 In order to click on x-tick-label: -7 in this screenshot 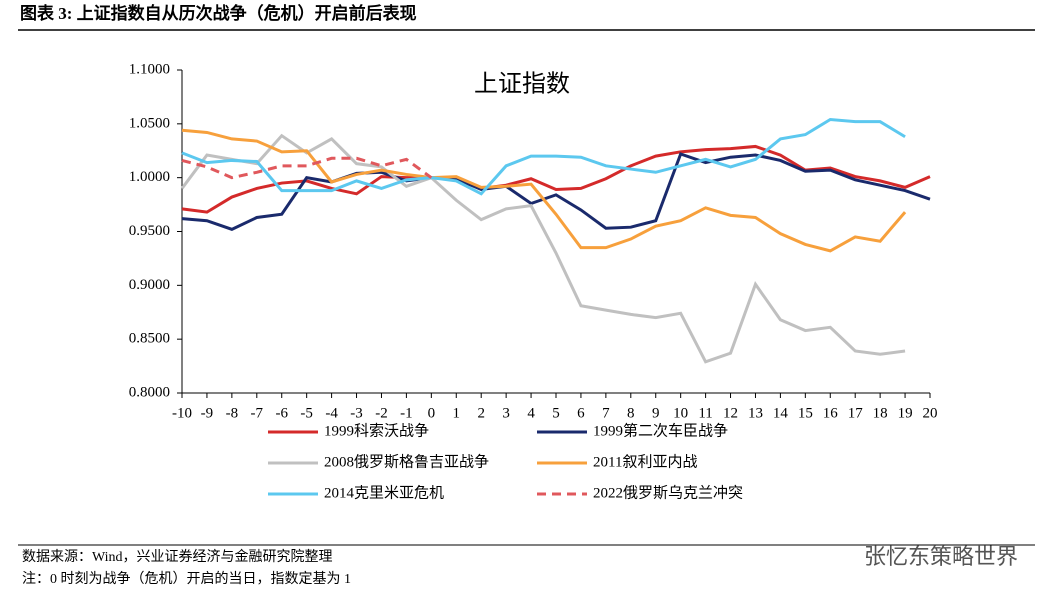, I will do `click(257, 413)`.